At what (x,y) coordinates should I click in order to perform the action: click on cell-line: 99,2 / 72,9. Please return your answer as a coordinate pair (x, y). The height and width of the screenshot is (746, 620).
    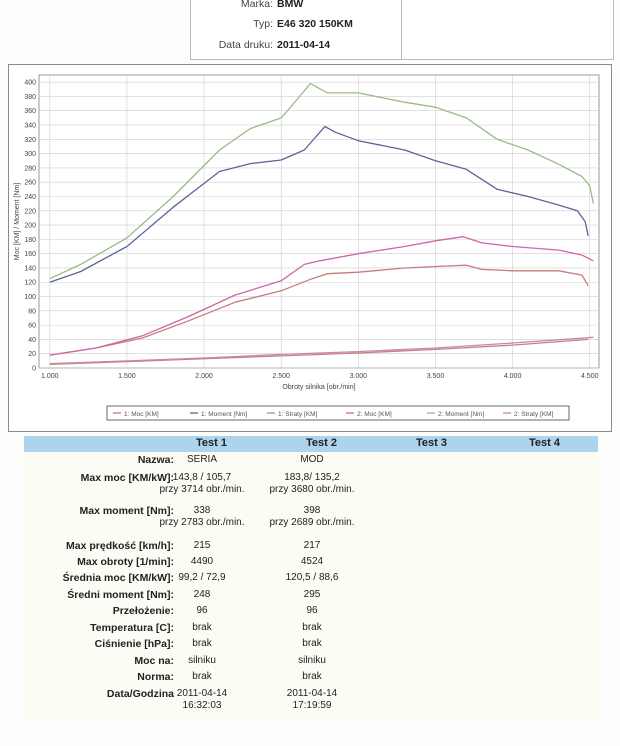
    Looking at the image, I should click on (202, 577).